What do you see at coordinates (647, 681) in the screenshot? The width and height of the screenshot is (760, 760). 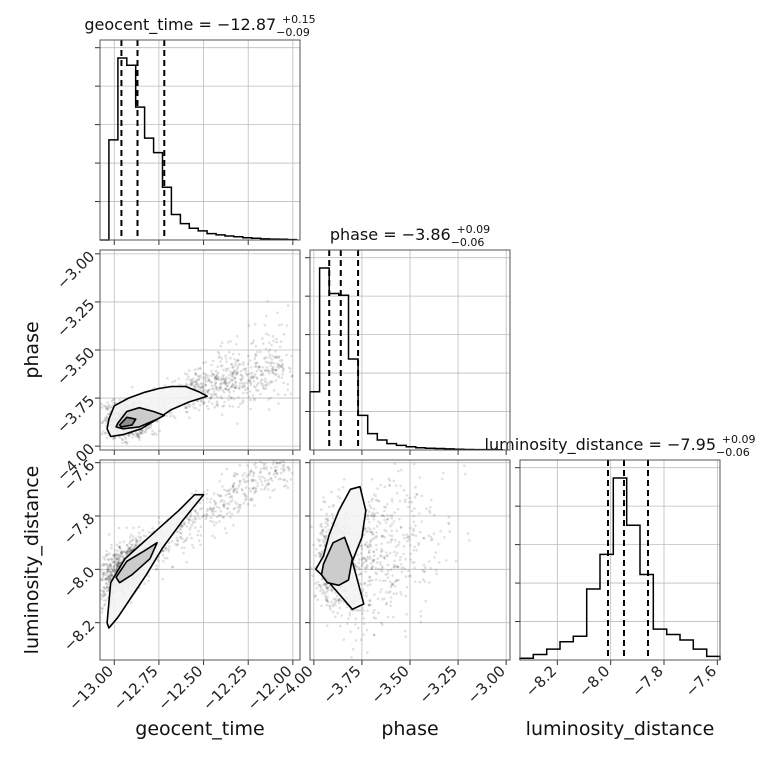 I see `x-tick-label: −7.8` at bounding box center [647, 681].